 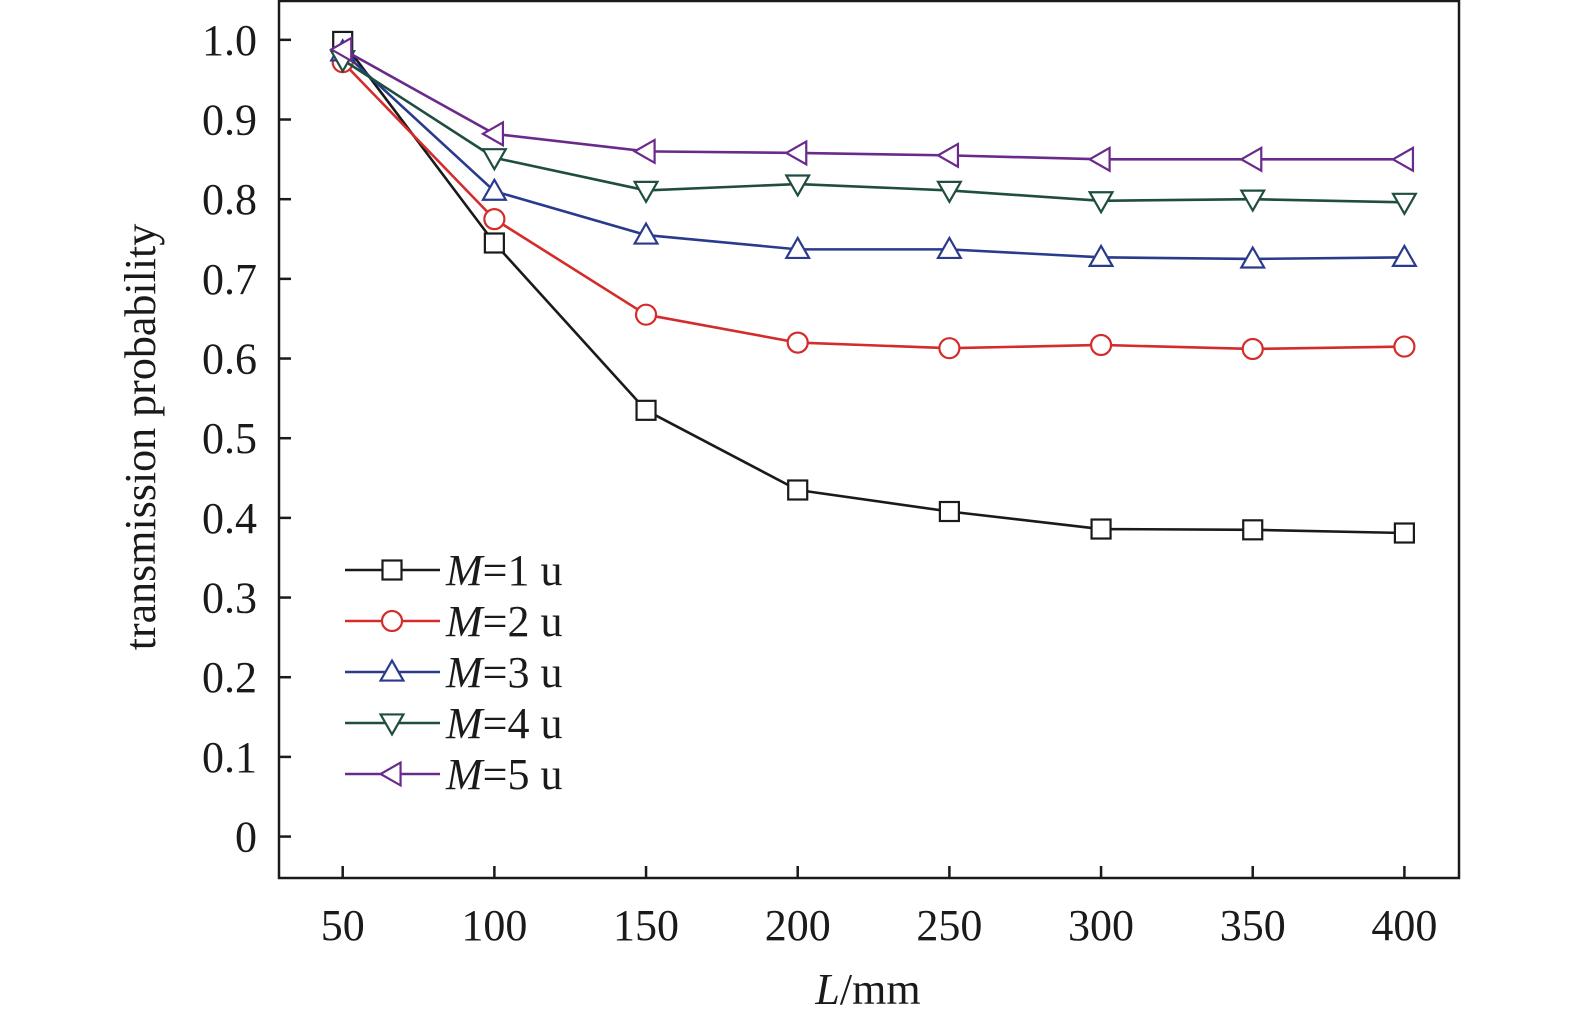 I want to click on legend-label: M=3 u, so click(x=503, y=672).